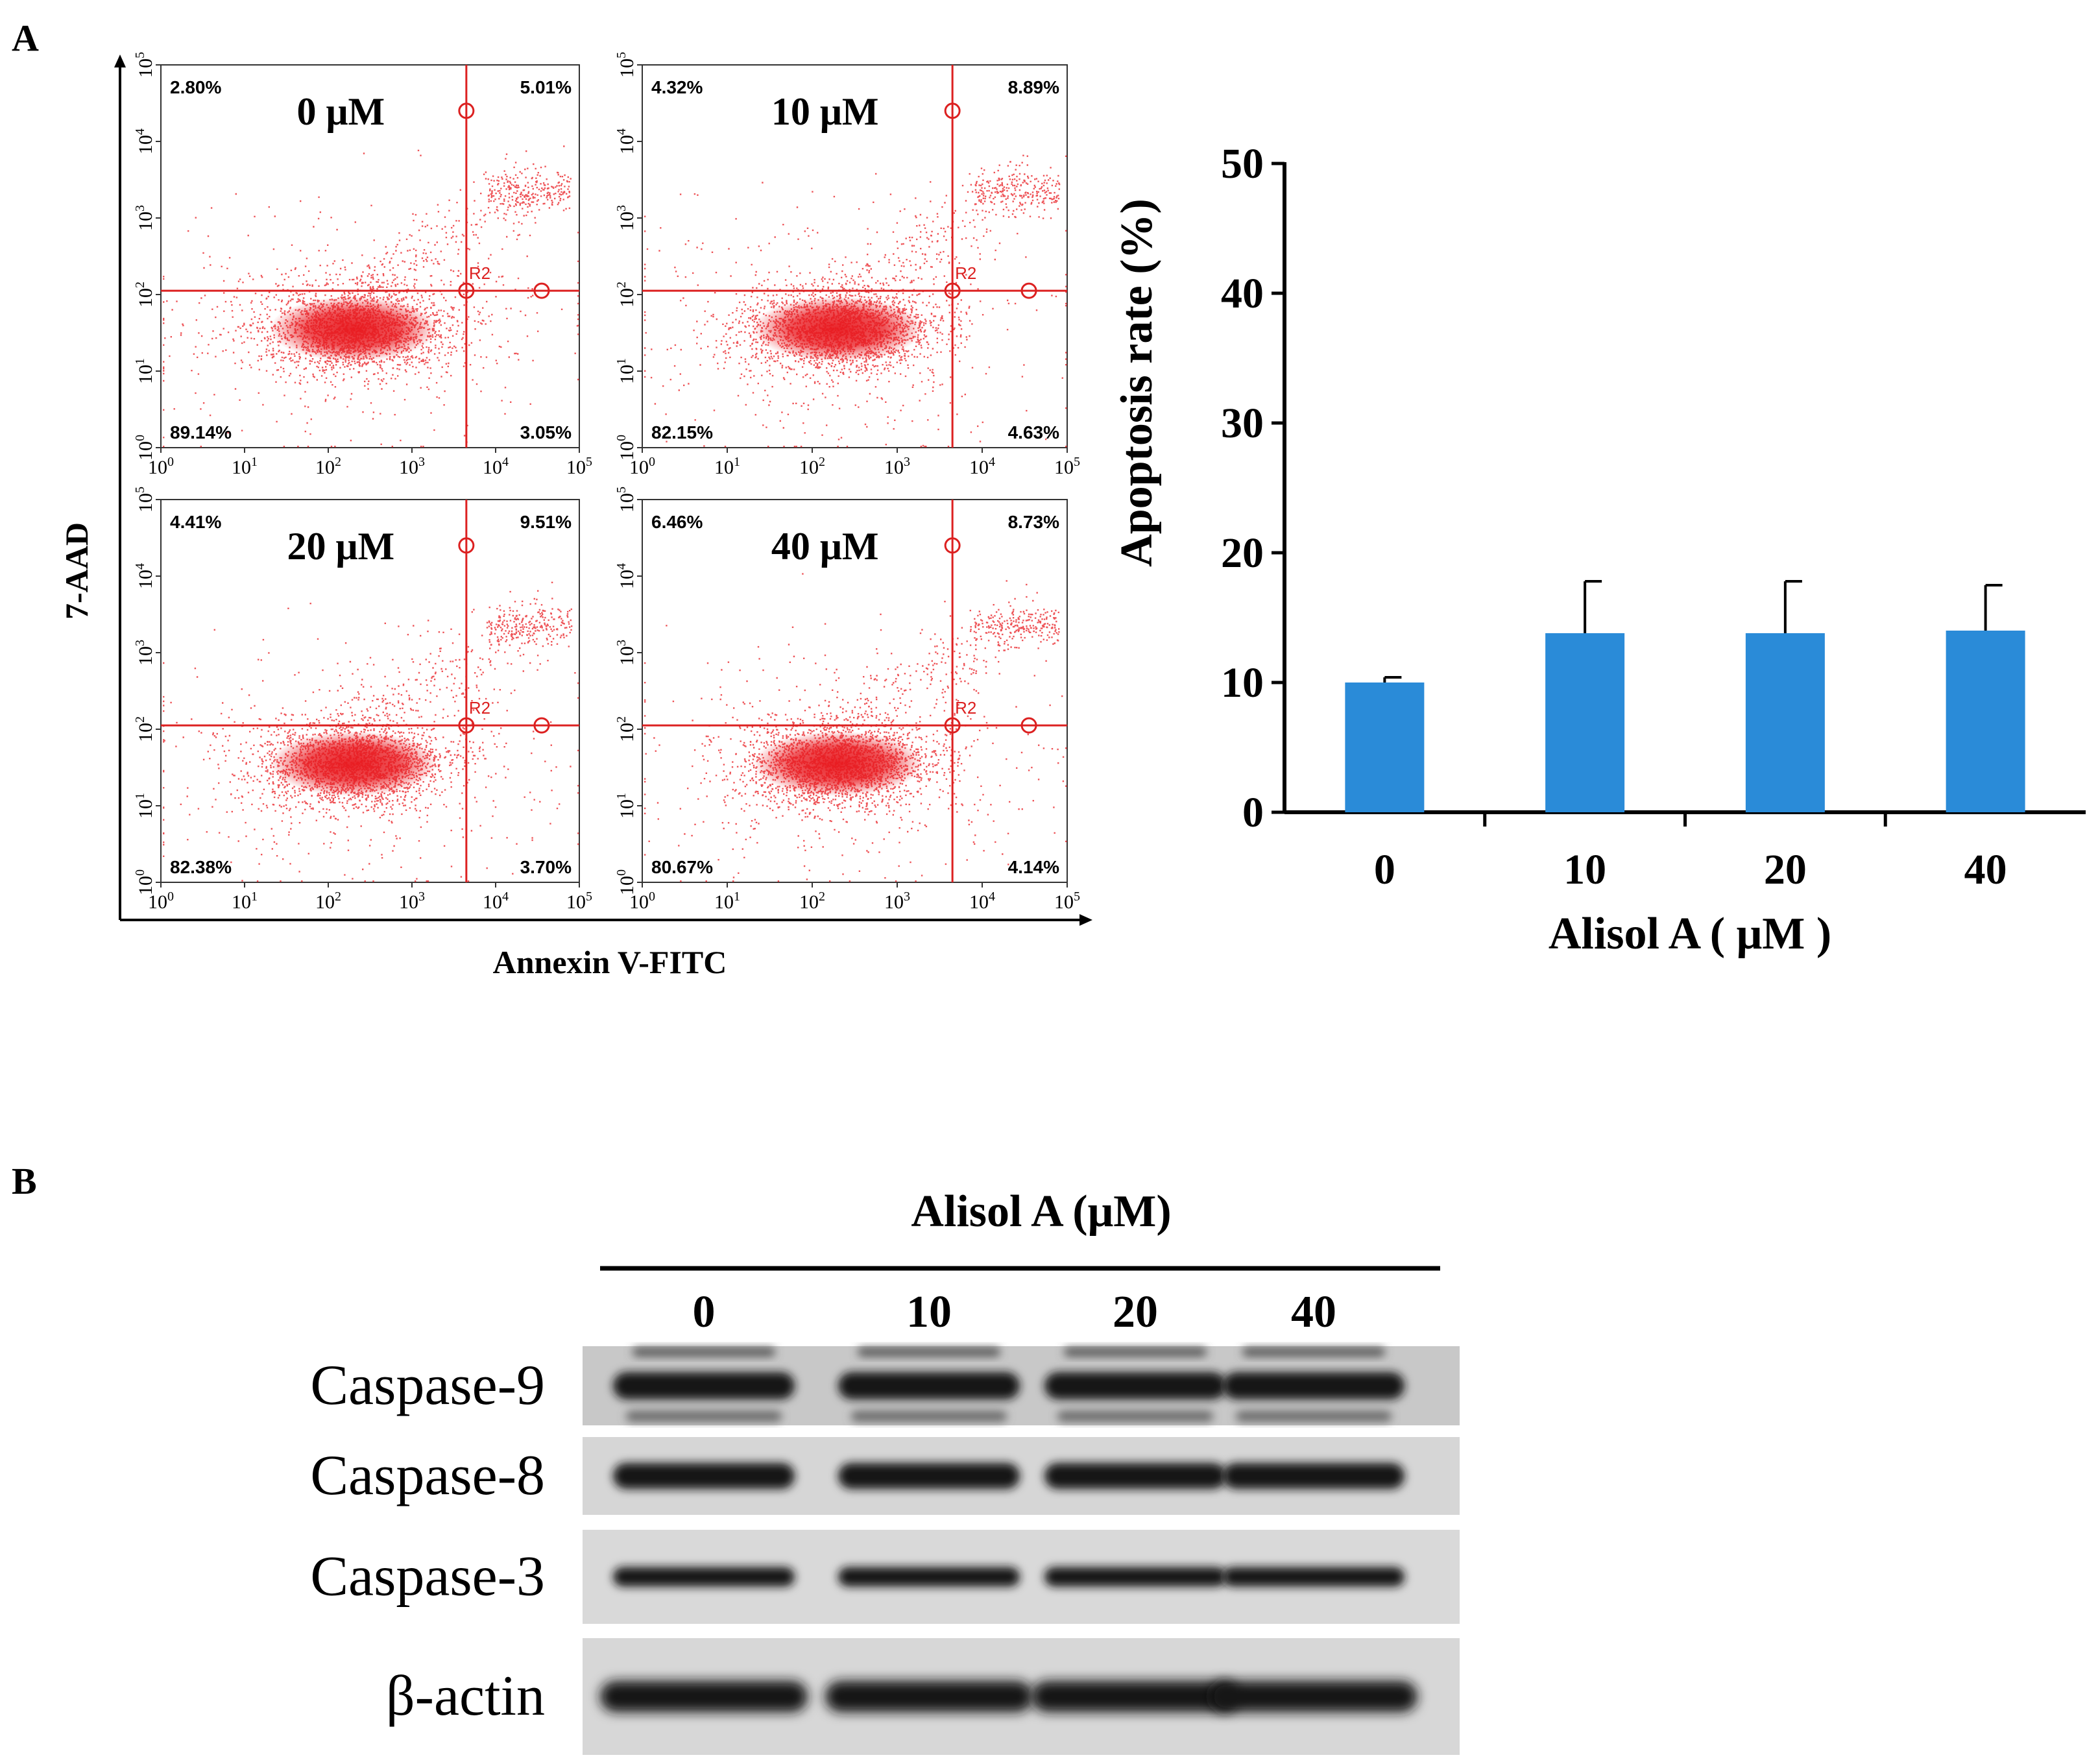 The width and height of the screenshot is (2098, 1764). Describe the element at coordinates (546, 522) in the screenshot. I see `quadrant-ur: 9.51%` at that location.